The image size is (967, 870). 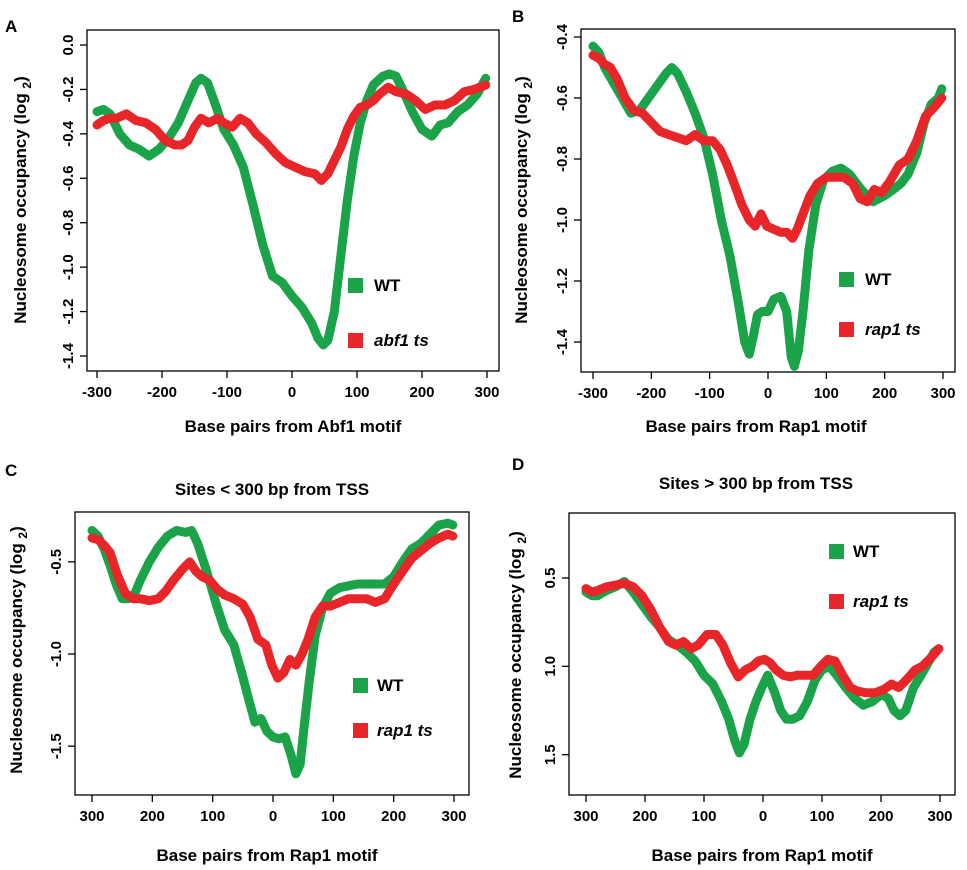 I want to click on panel-letter-a: A, so click(x=11, y=26).